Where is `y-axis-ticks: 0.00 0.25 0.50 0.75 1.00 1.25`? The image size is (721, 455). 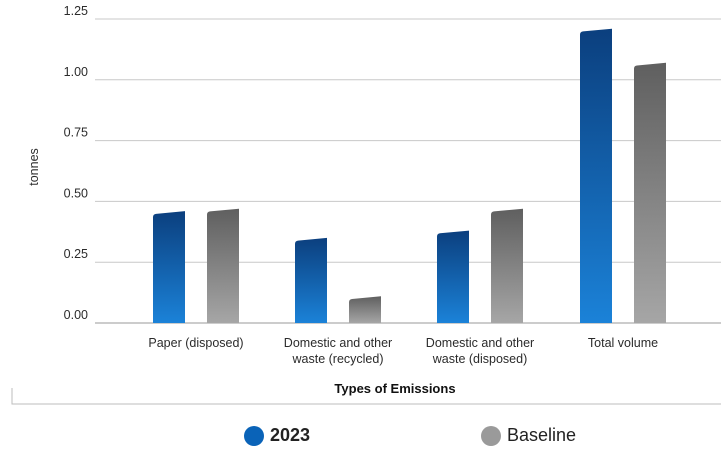 y-axis-ticks: 0.00 0.25 0.50 0.75 1.00 1.25 is located at coordinates (76, 163).